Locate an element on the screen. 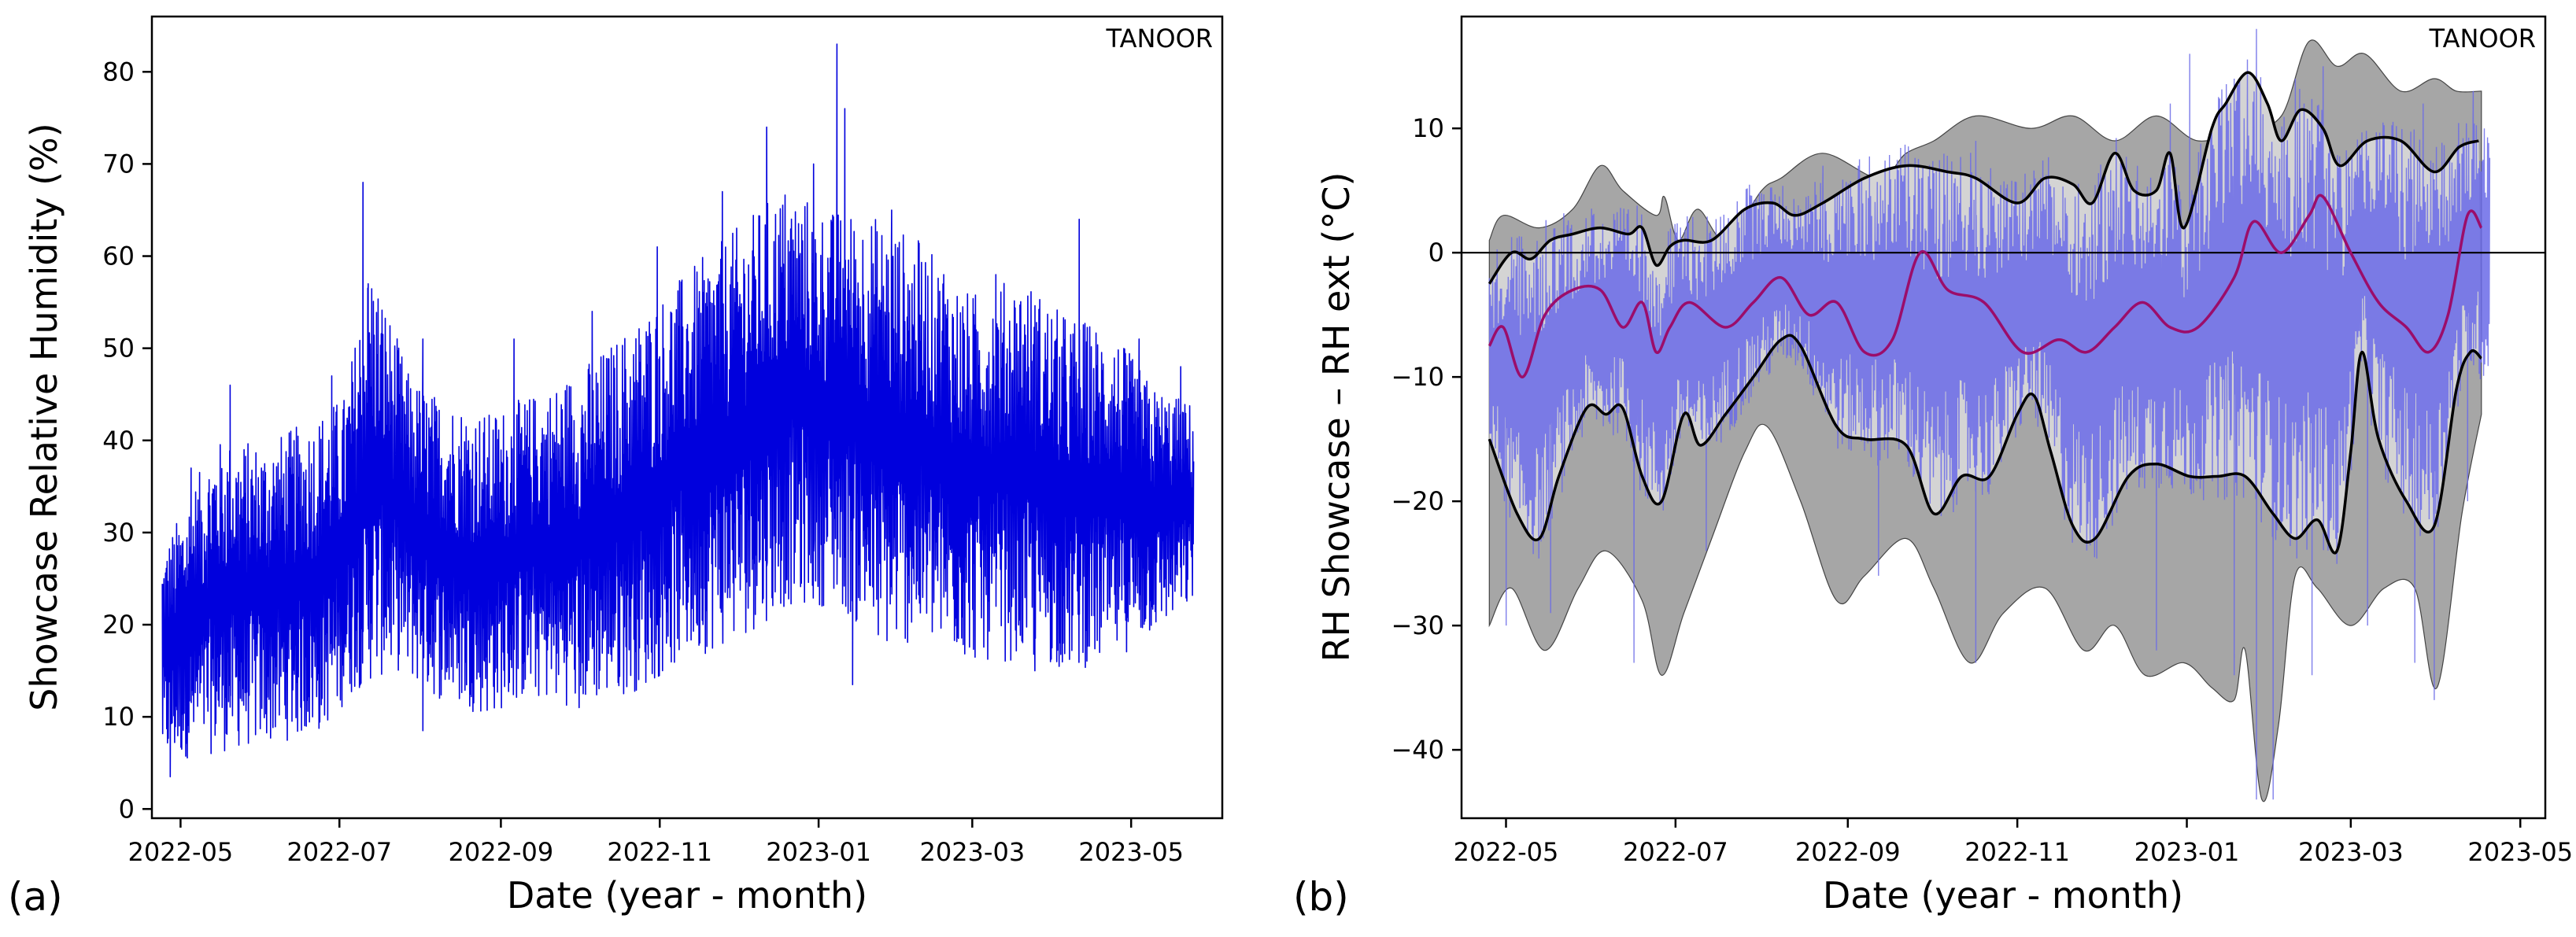 The image size is (2576, 937). chart-b-lower-bound-line is located at coordinates (1985, 445).